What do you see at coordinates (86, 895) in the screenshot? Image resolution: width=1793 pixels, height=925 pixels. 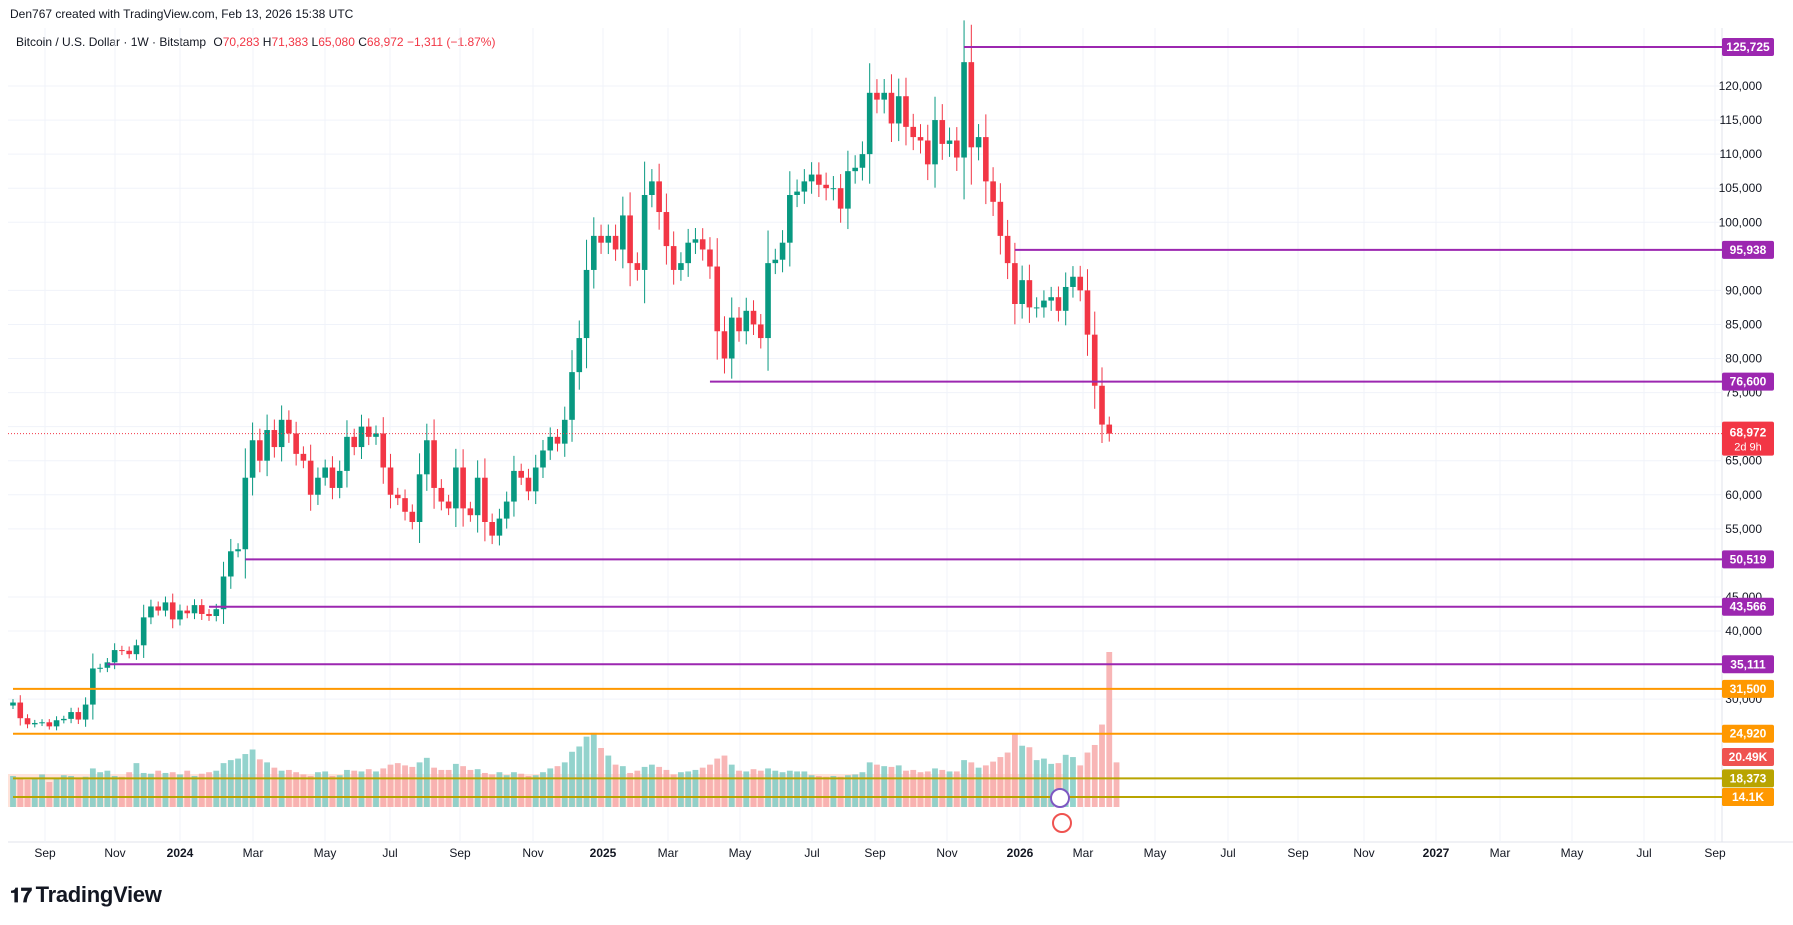 I see `tradingview-brand: 𝟏𝟕 TradingView` at bounding box center [86, 895].